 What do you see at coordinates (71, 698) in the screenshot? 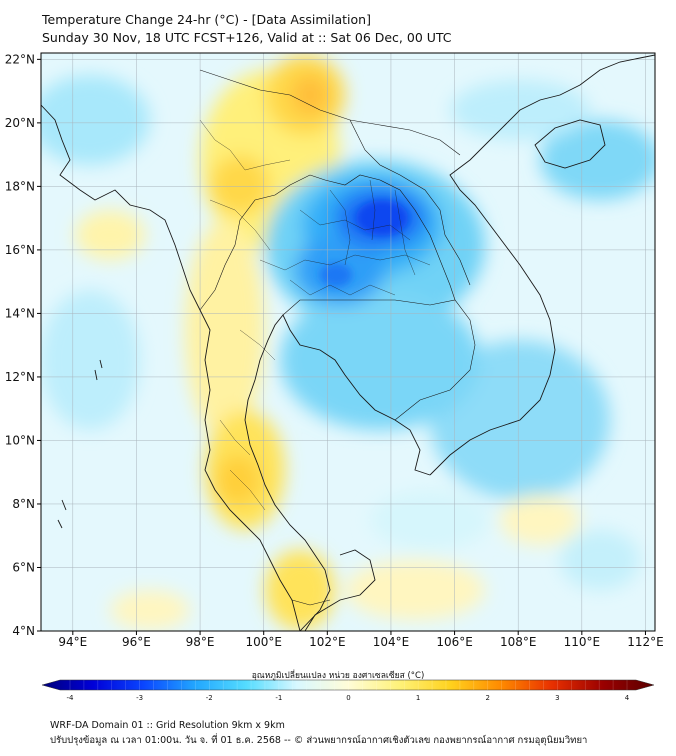
I see `colorbar-tick-label: -4` at bounding box center [71, 698].